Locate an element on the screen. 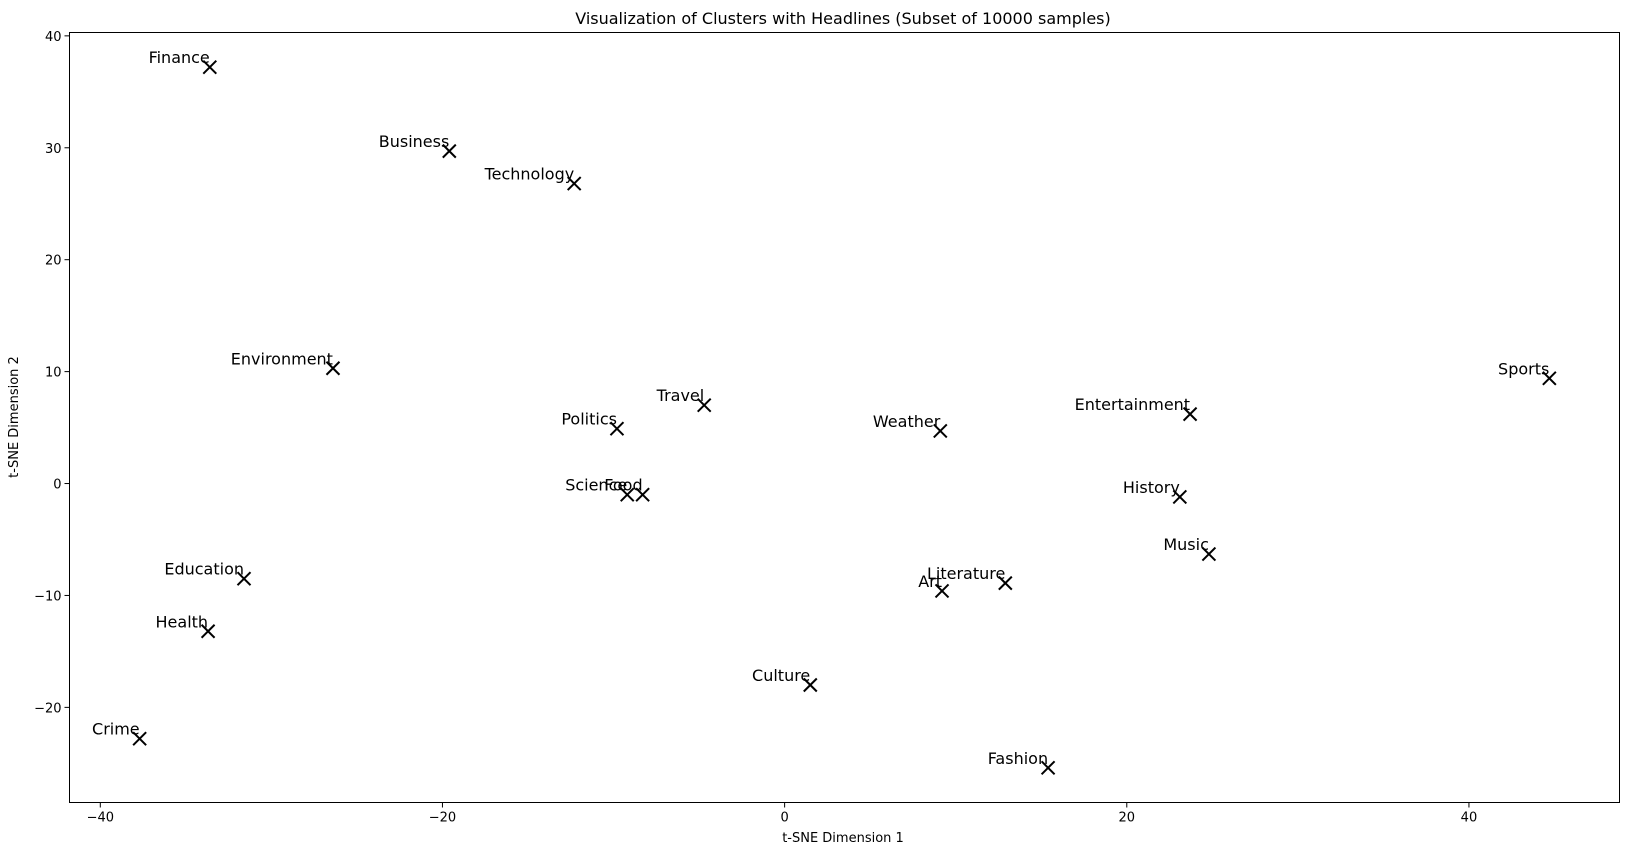 The width and height of the screenshot is (1628, 855). point-label: Culture is located at coordinates (781, 675).